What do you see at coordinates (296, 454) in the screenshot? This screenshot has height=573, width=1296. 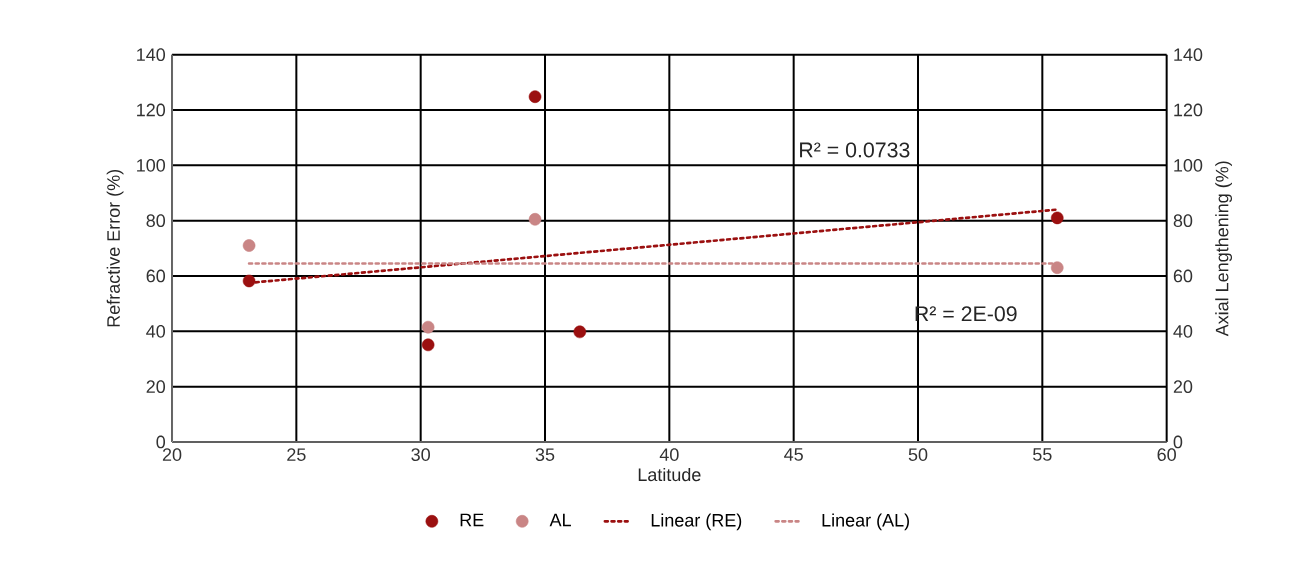 I see `x-tick-label: 25` at bounding box center [296, 454].